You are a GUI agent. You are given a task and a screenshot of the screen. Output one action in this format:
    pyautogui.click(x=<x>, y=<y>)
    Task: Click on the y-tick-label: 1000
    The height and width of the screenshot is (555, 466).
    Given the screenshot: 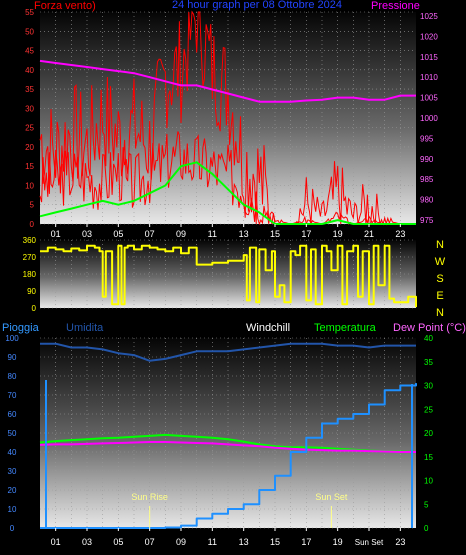 What is the action you would take?
    pyautogui.click(x=429, y=118)
    